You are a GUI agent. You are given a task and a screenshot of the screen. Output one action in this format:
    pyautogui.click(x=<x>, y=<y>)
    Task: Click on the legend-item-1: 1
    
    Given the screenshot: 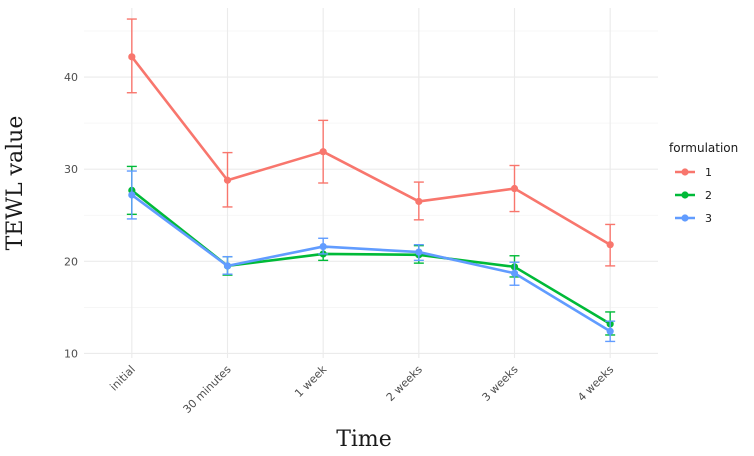 What is the action you would take?
    pyautogui.click(x=693, y=172)
    